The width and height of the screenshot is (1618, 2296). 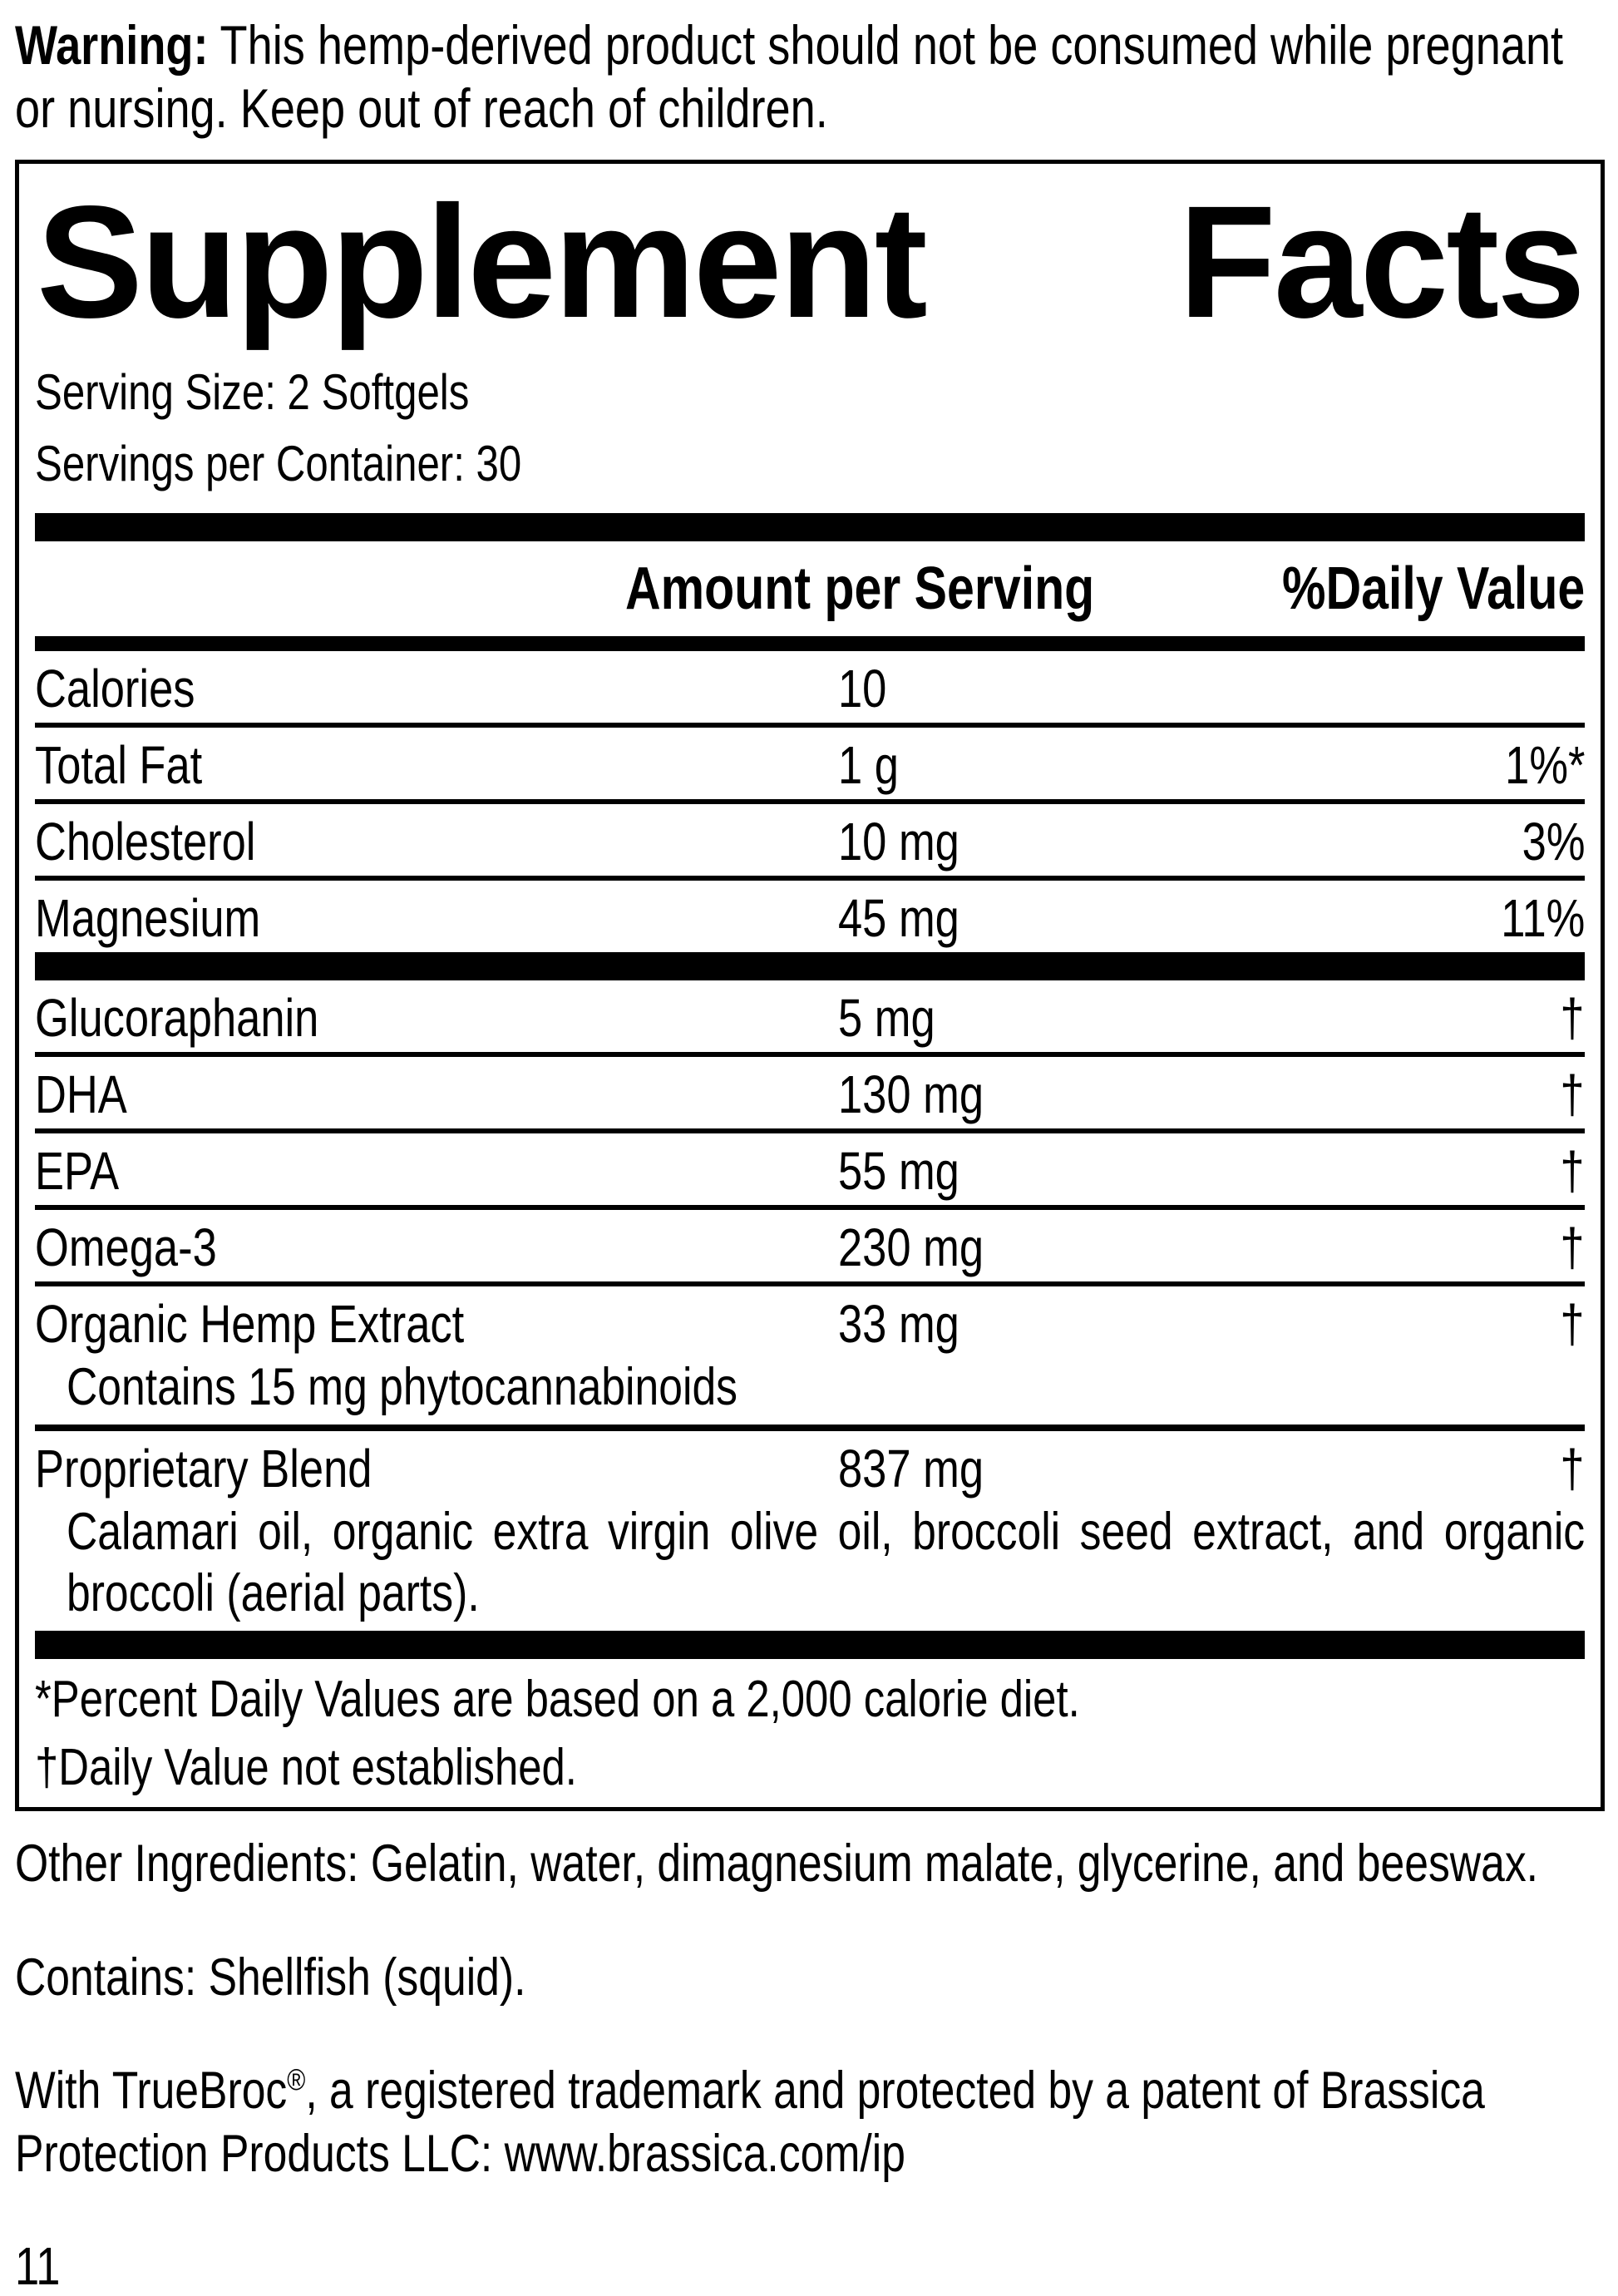 What do you see at coordinates (1553, 842) in the screenshot?
I see `nutrient-dv: 3%` at bounding box center [1553, 842].